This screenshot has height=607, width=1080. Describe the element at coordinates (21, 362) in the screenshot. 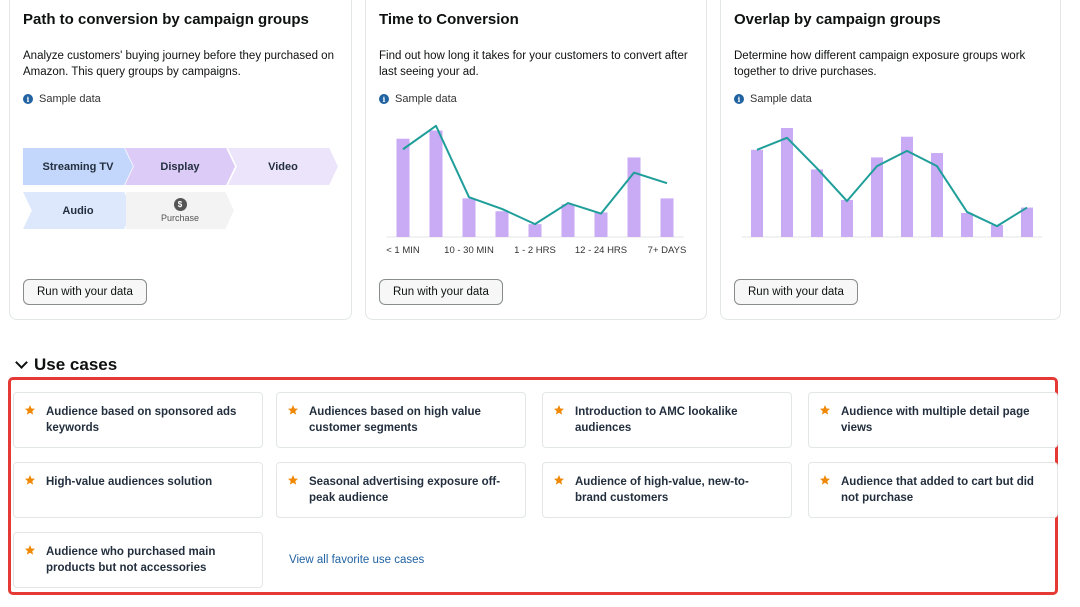

I see `chevron-down-icon` at that location.